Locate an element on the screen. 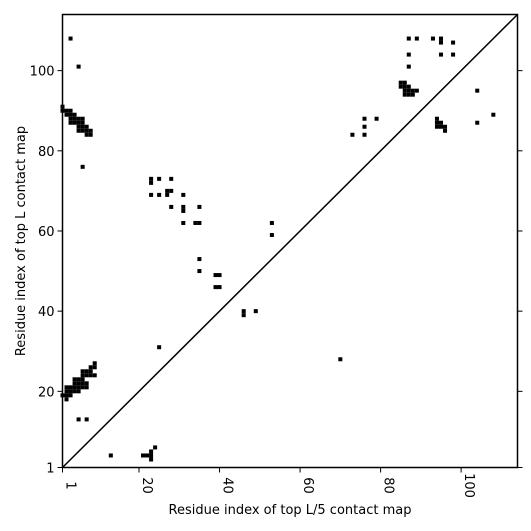  y-tick-label-1: 1 is located at coordinates (50, 469).